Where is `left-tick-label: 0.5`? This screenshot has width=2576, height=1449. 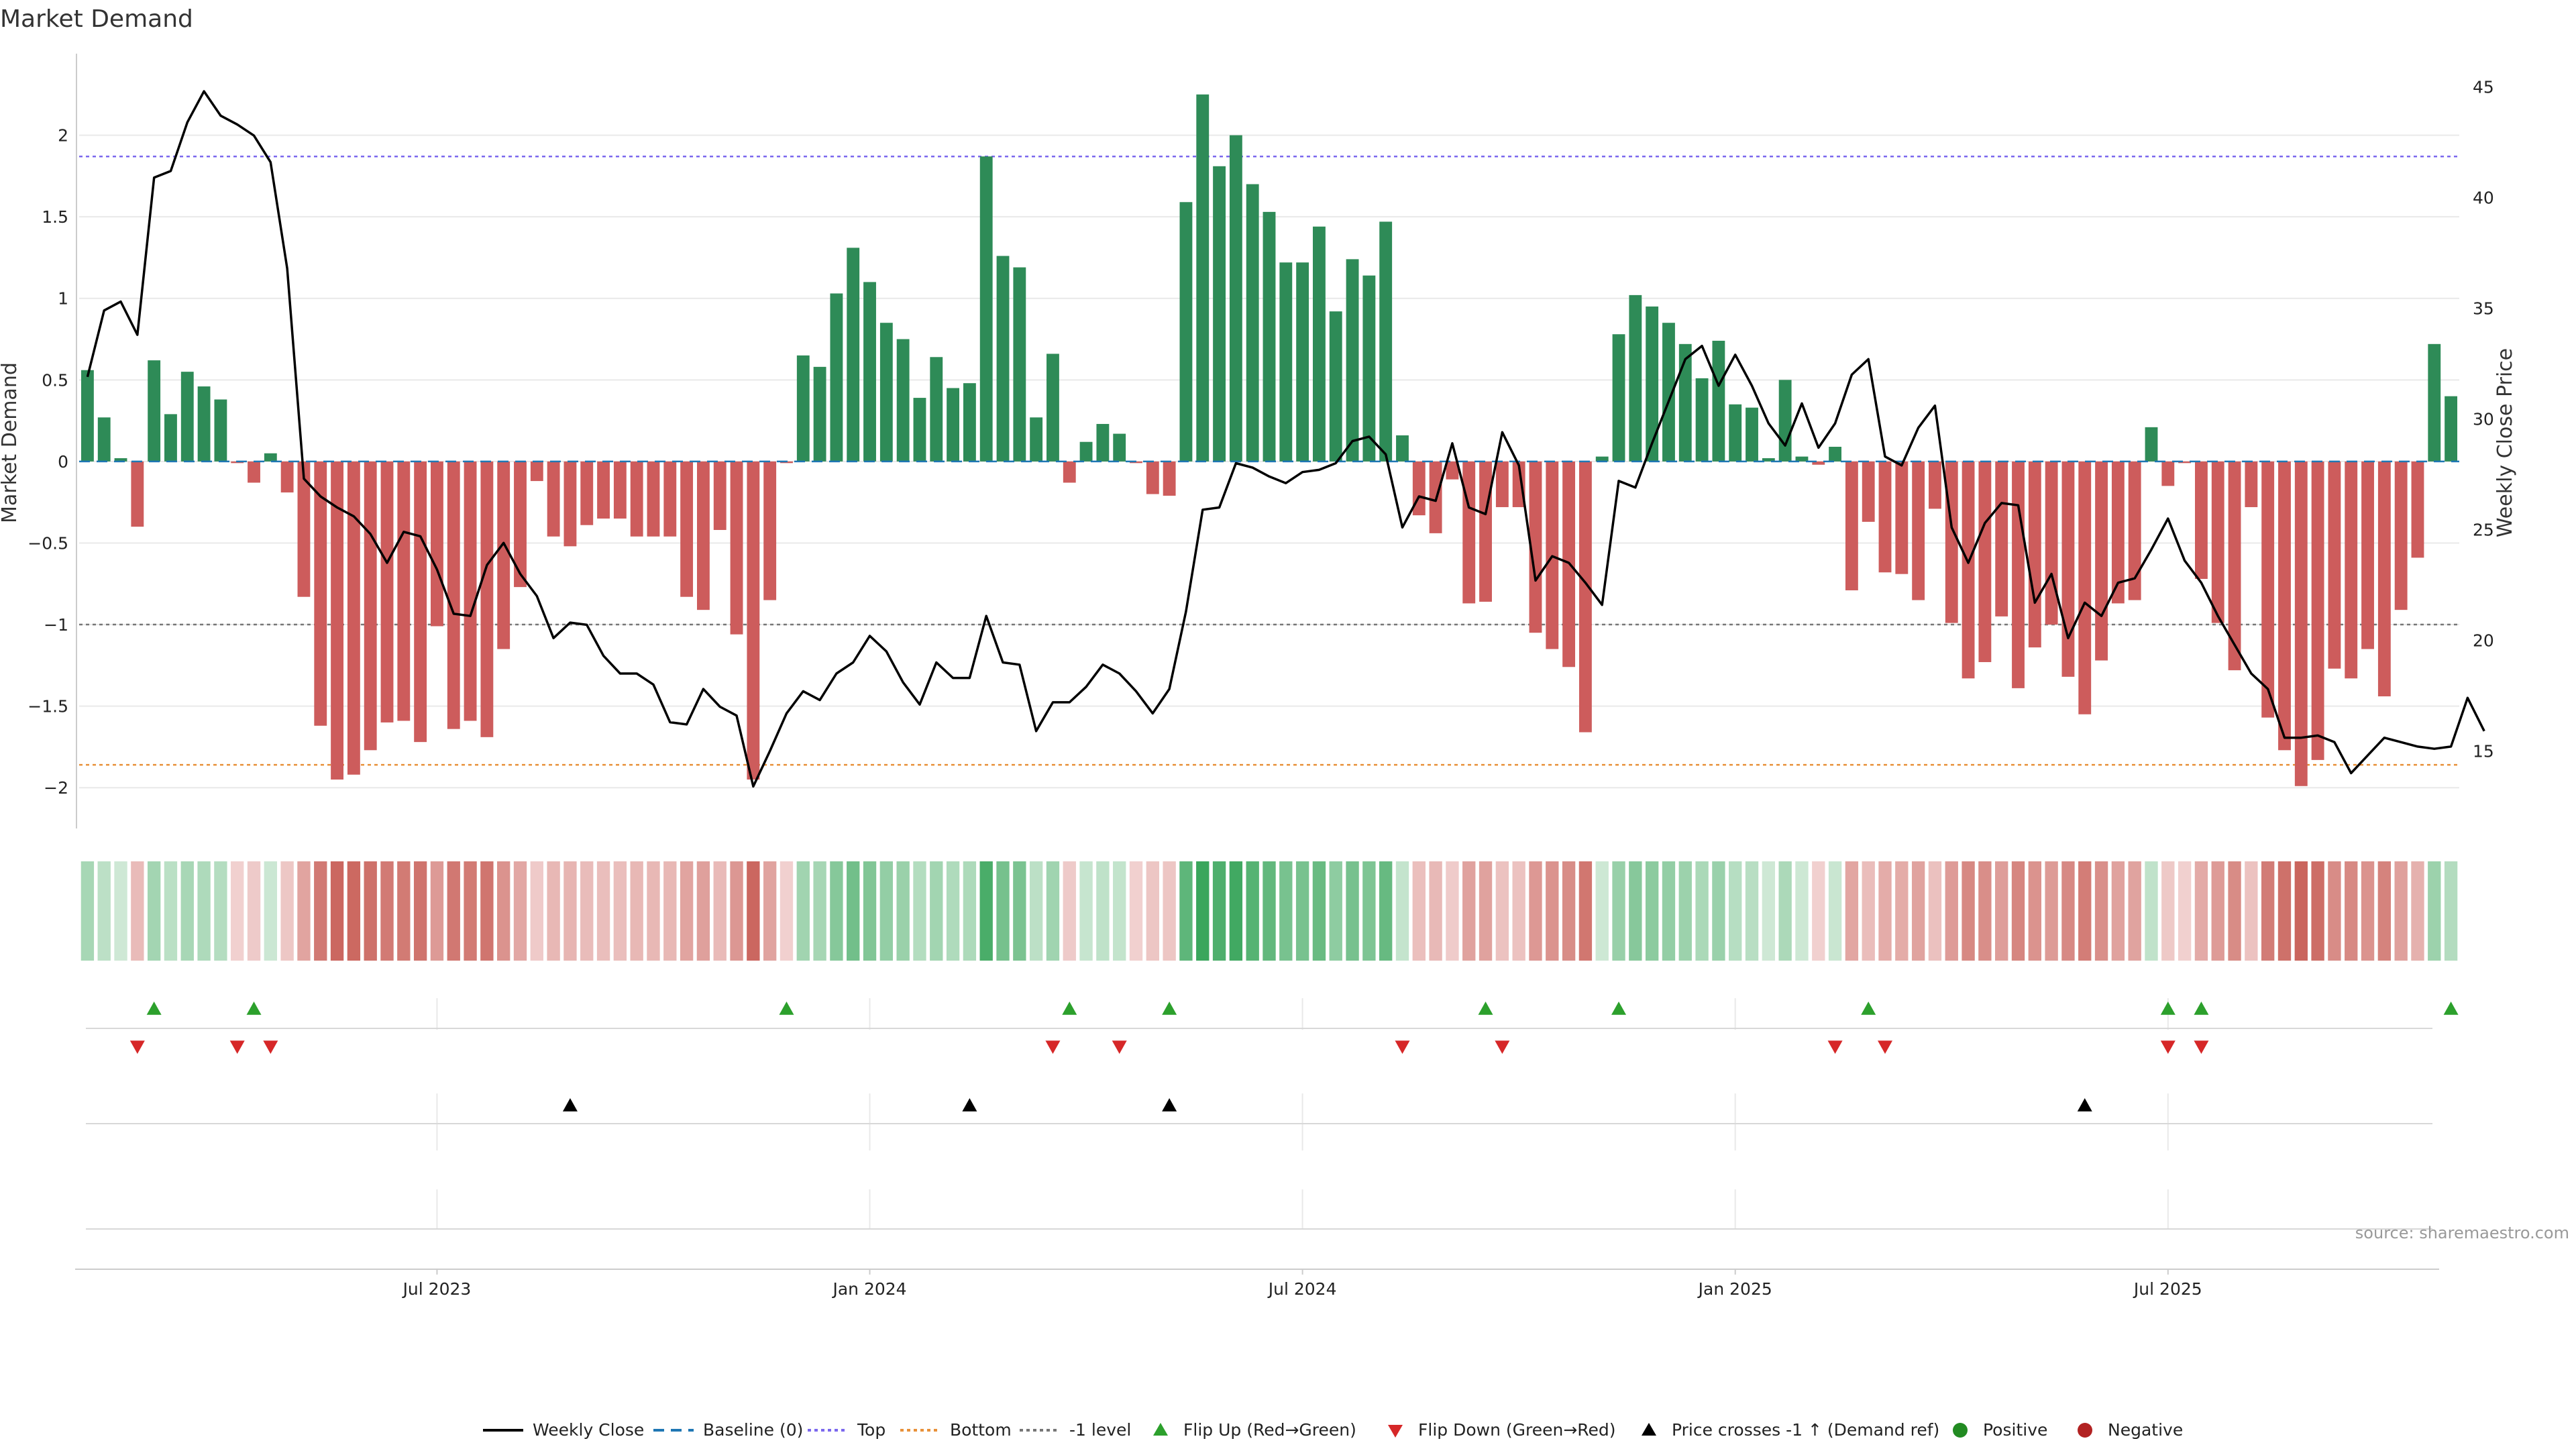
left-tick-label: 0.5 is located at coordinates (55, 380).